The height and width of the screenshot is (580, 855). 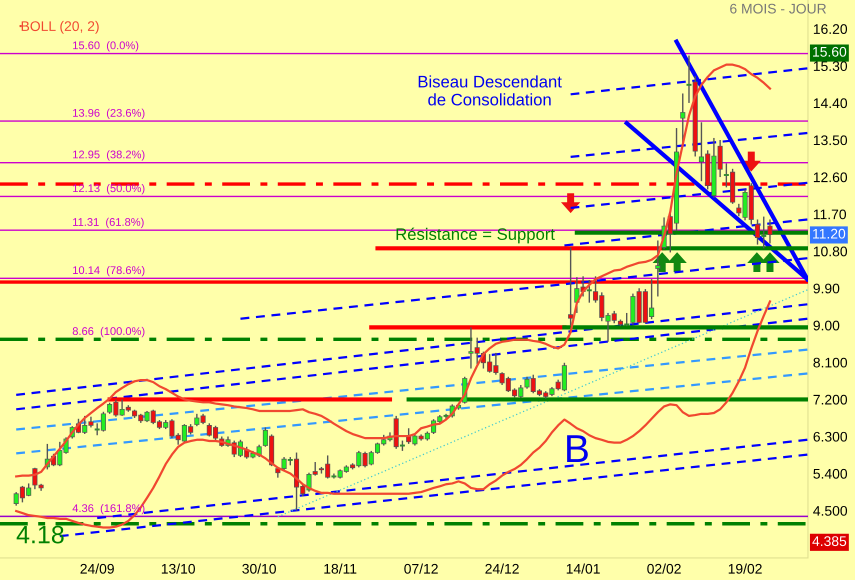 What do you see at coordinates (259, 569) in the screenshot?
I see `x-tick-label: 30/10` at bounding box center [259, 569].